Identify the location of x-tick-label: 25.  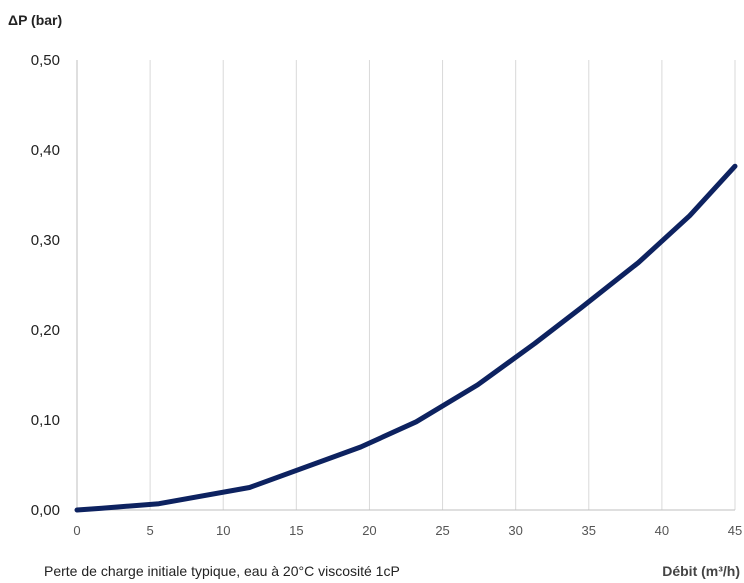
(442, 530).